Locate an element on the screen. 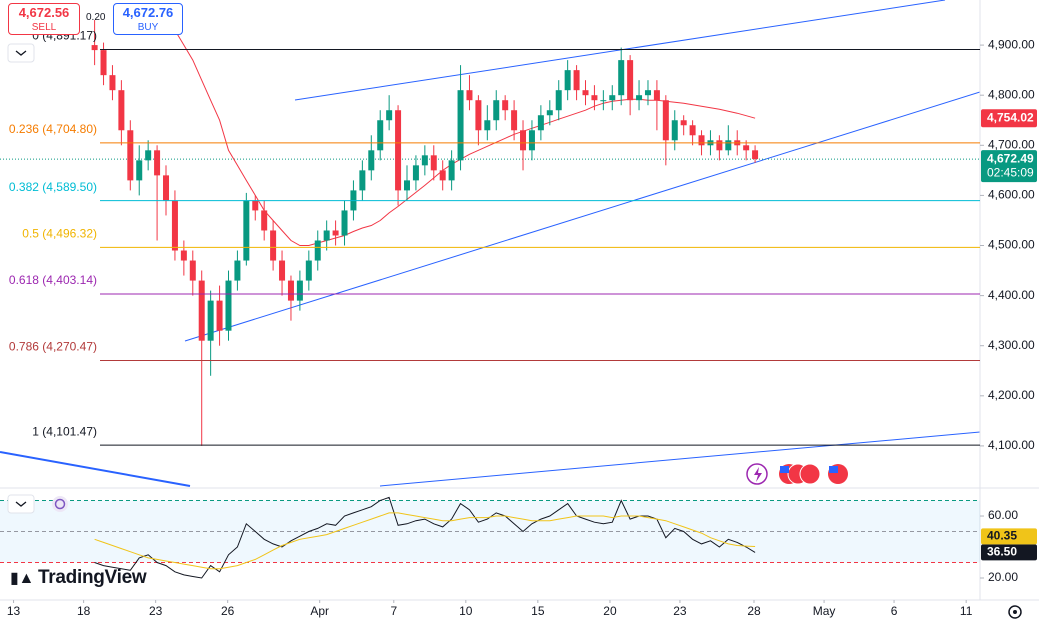  fib-label: 0.5 (4,496.32) is located at coordinates (59, 234).